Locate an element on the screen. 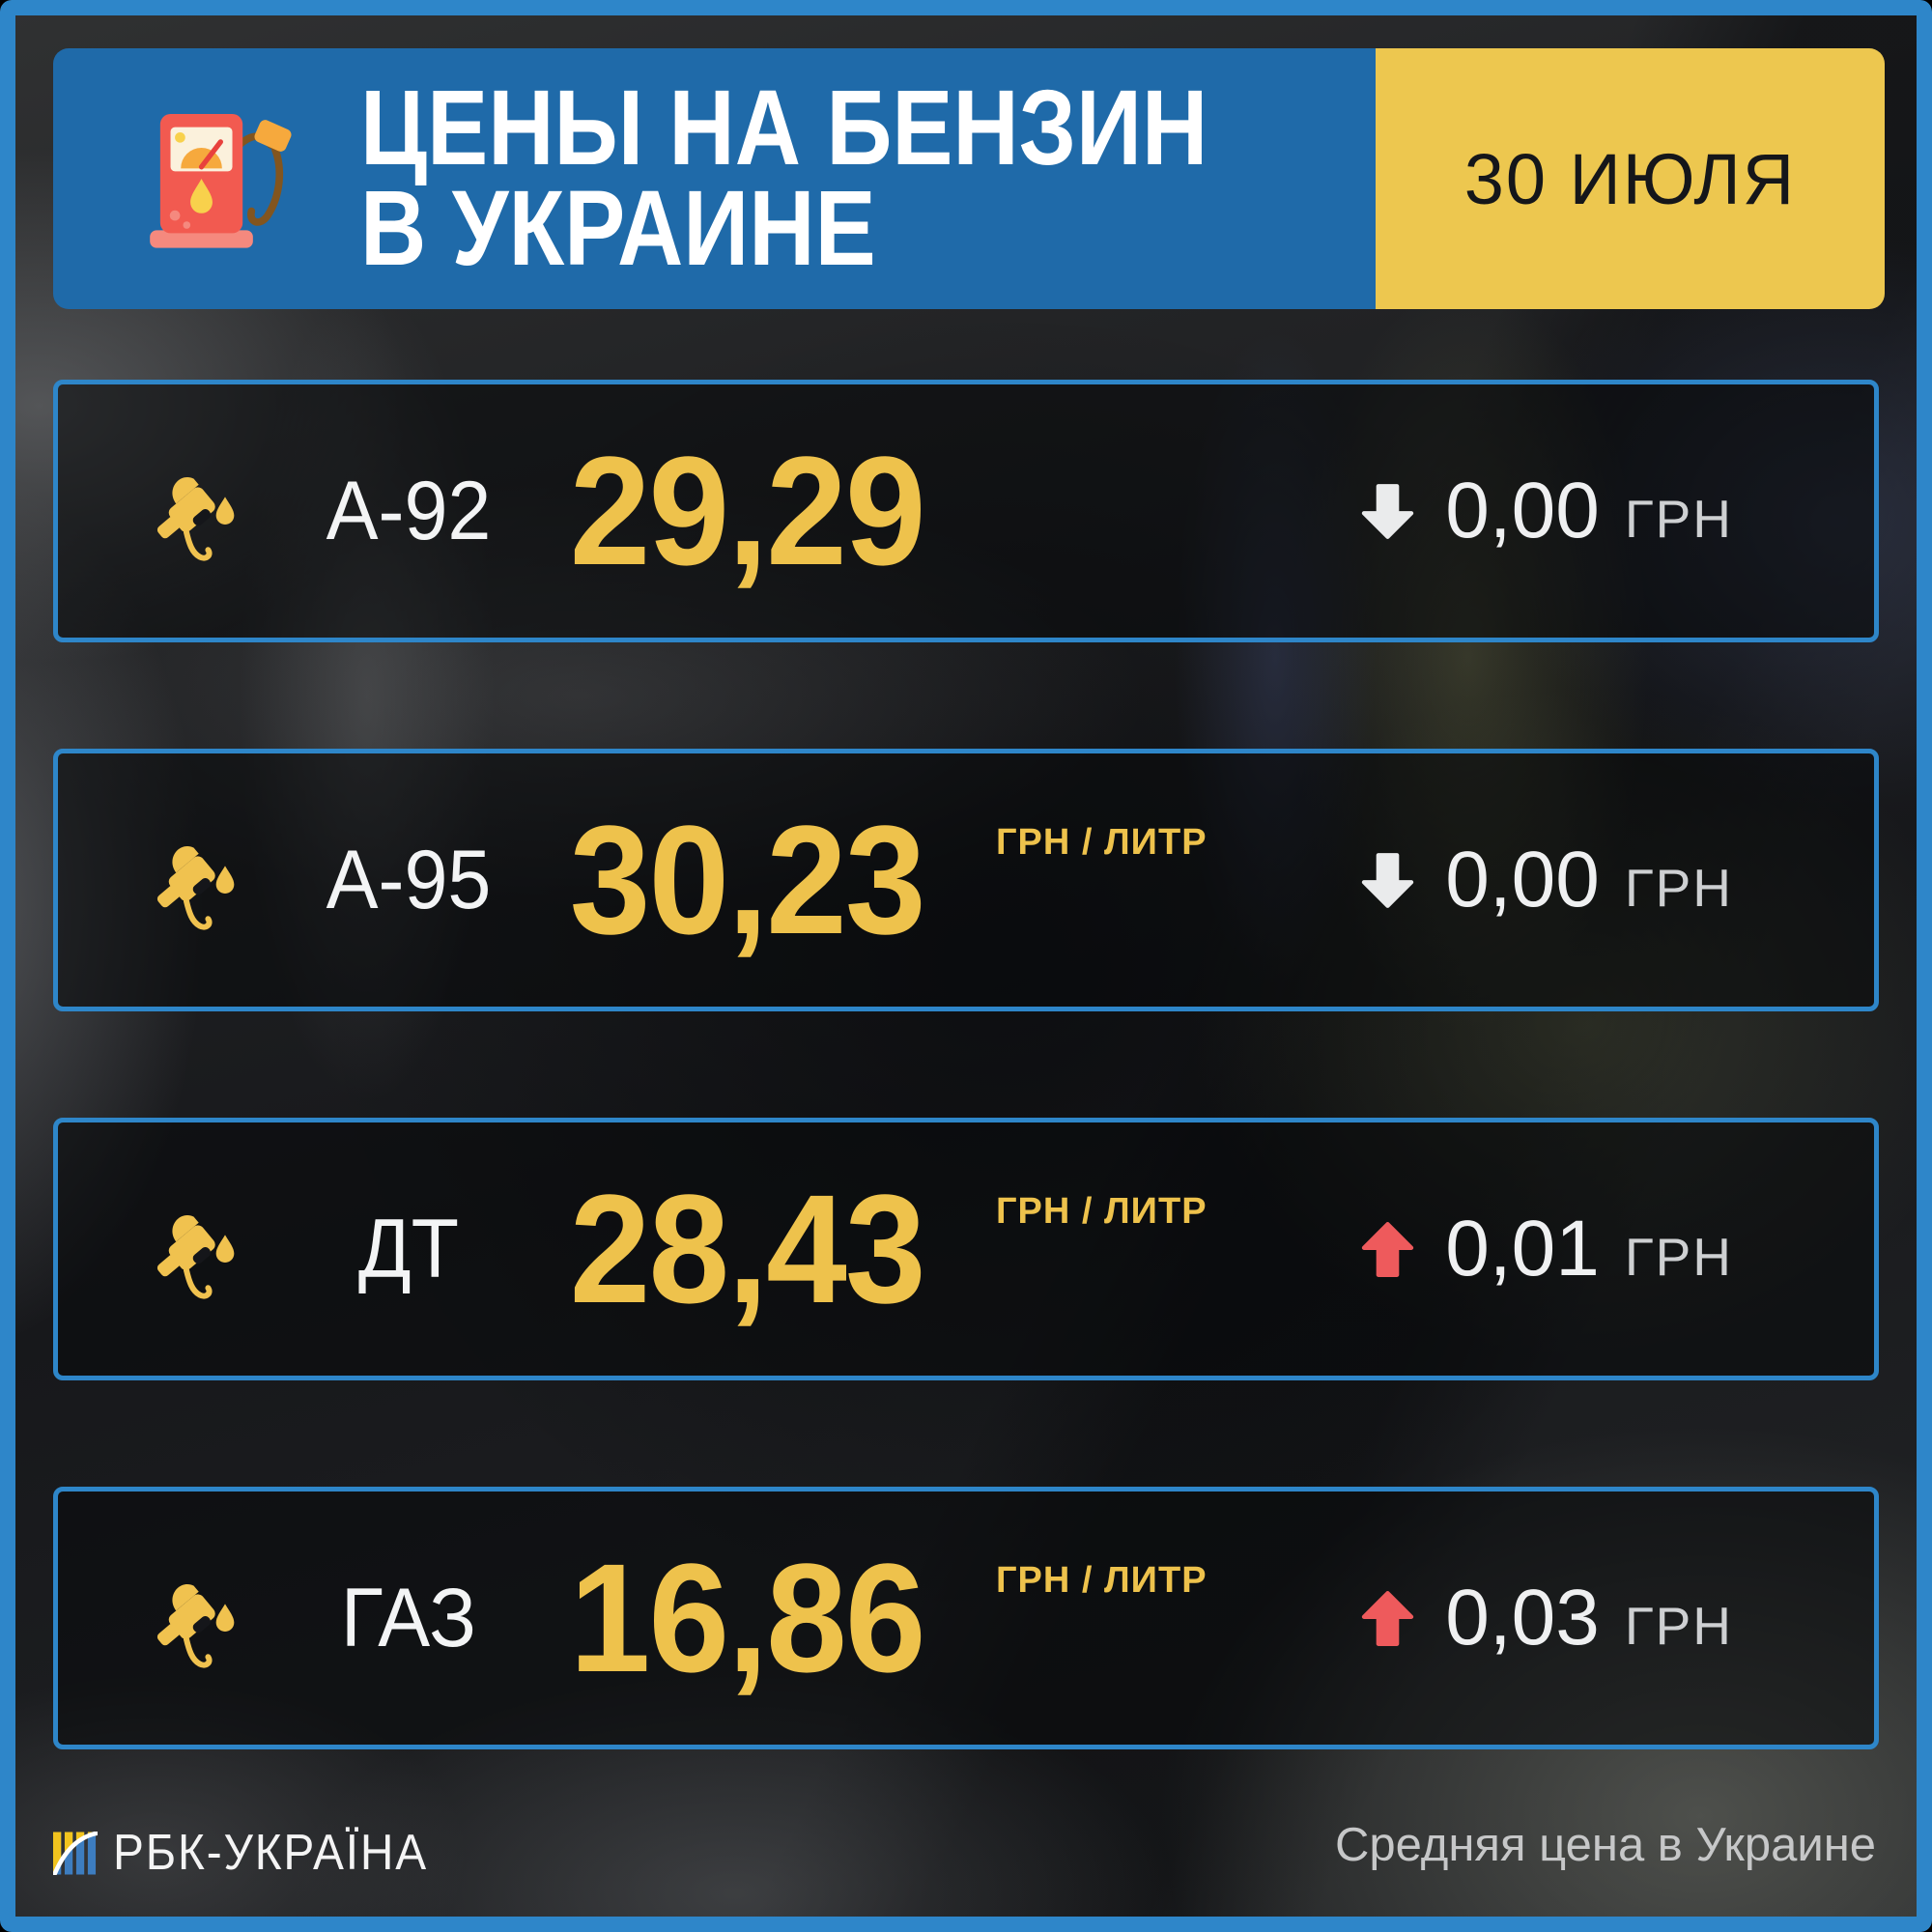 The image size is (1932, 1932). date-badge: 30 ИЮЛЯ is located at coordinates (1630, 178).